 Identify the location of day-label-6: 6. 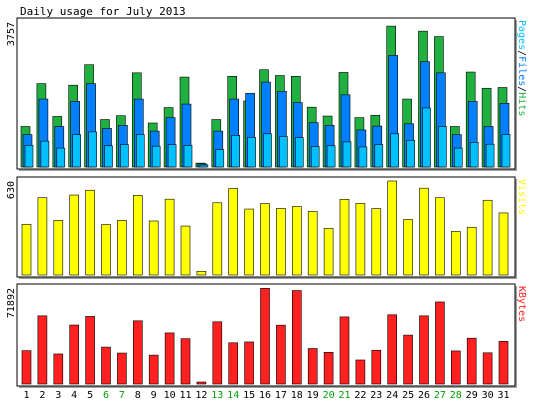
(106, 395).